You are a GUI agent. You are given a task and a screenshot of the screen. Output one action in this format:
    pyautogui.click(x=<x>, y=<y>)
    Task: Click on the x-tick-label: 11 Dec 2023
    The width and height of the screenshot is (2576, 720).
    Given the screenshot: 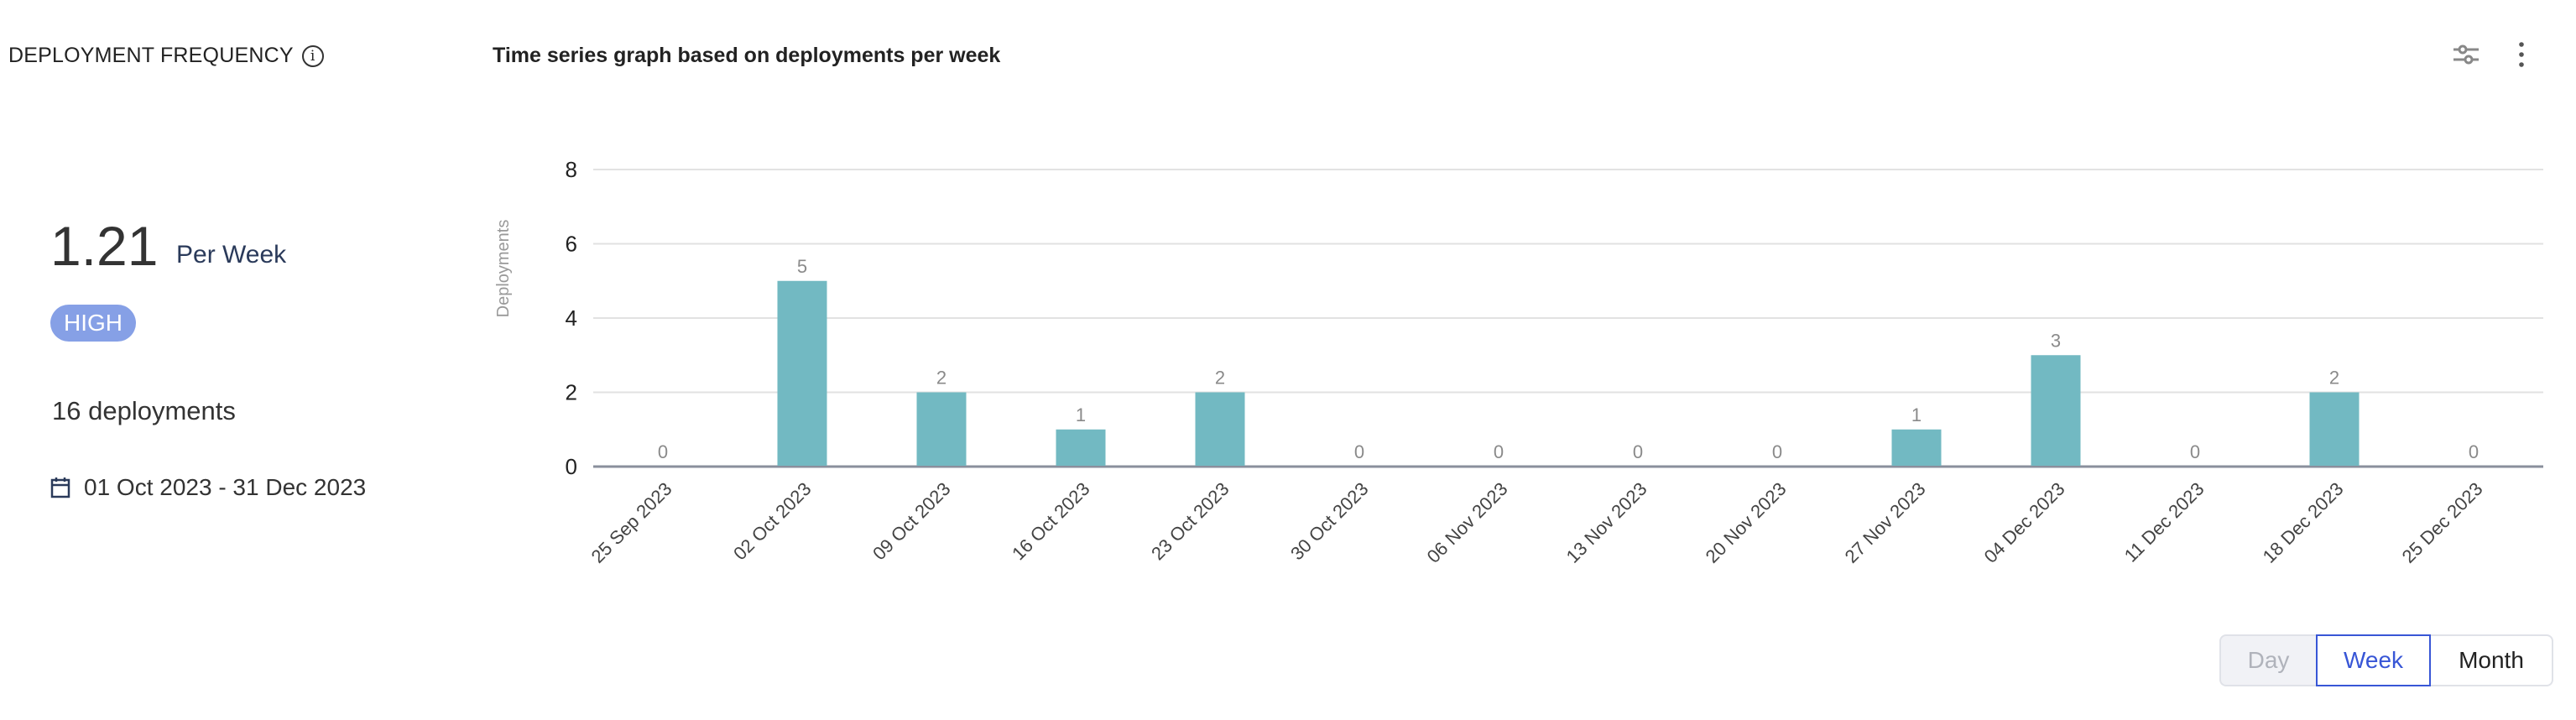 What is the action you would take?
    pyautogui.click(x=2164, y=522)
    